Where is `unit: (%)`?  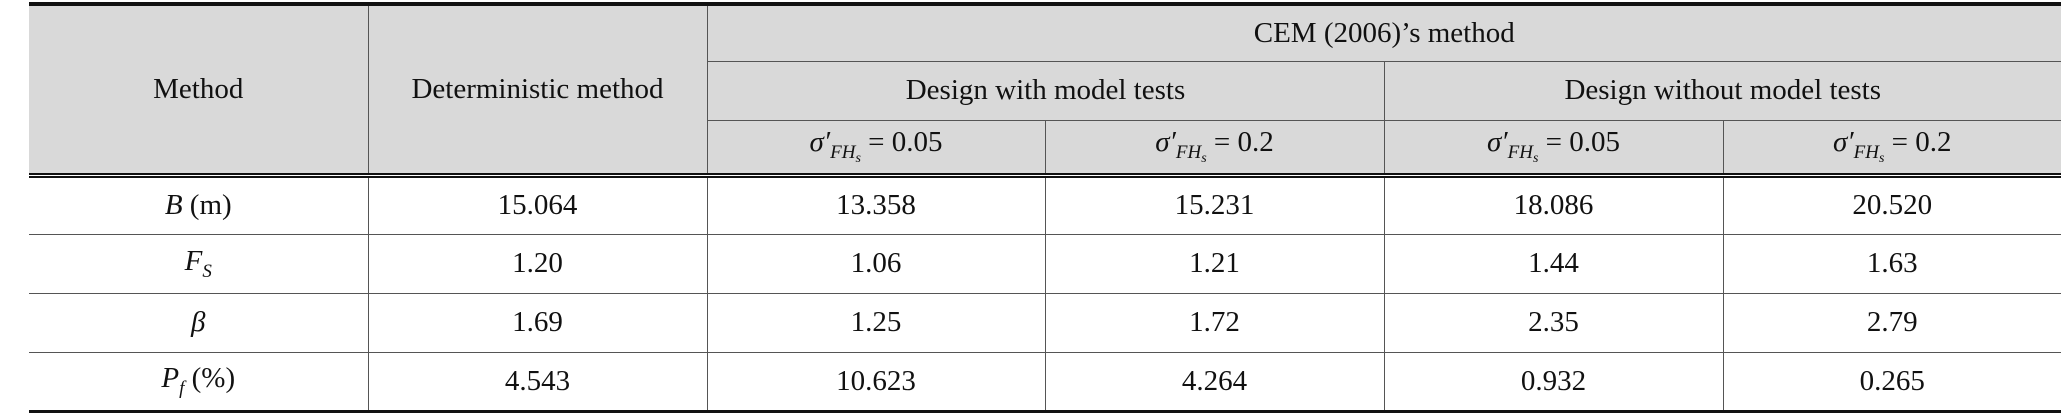 unit: (%) is located at coordinates (213, 378).